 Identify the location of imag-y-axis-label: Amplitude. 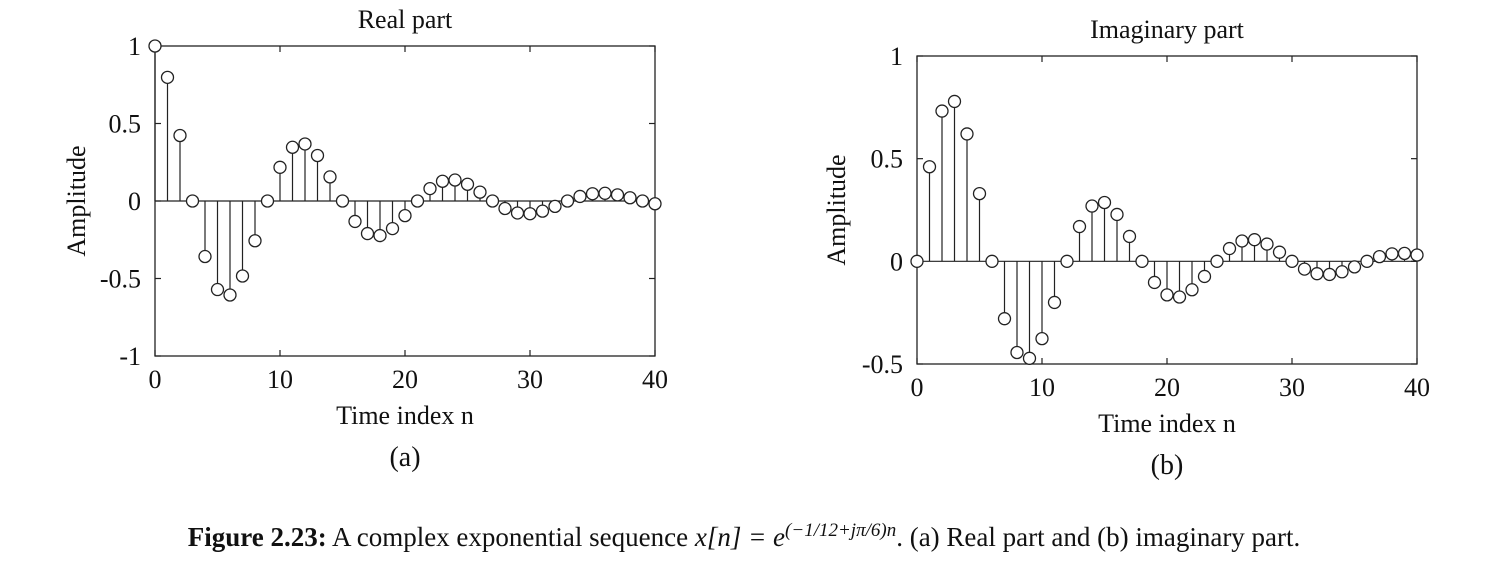
(836, 209).